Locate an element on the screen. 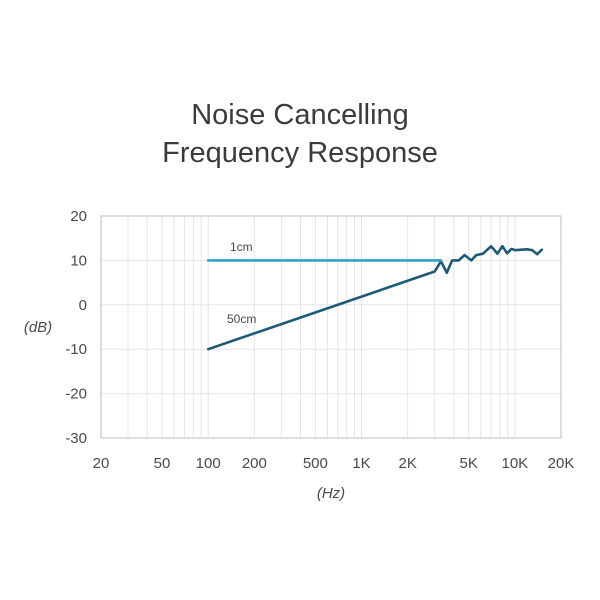  x-tick-label: 20 is located at coordinates (101, 463).